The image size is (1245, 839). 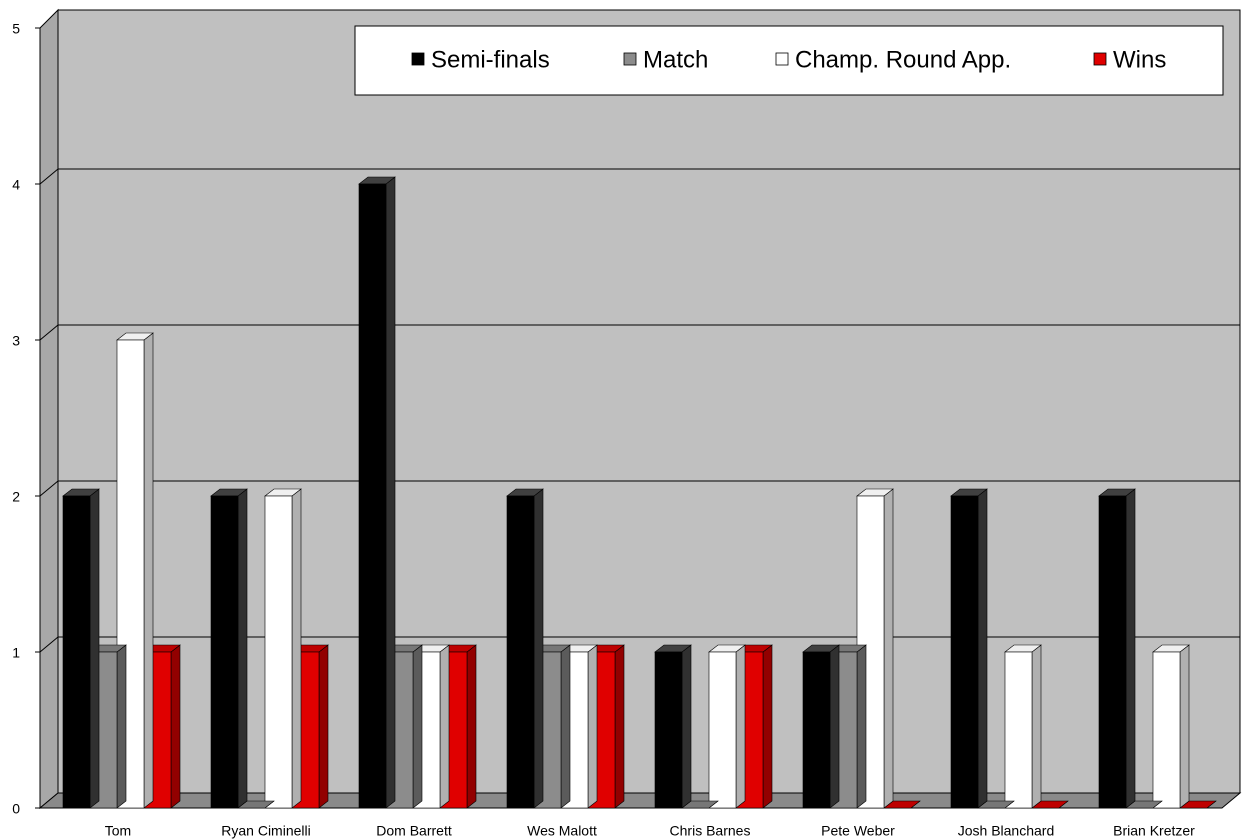 What do you see at coordinates (16, 653) in the screenshot?
I see `y-tick-label: 1` at bounding box center [16, 653].